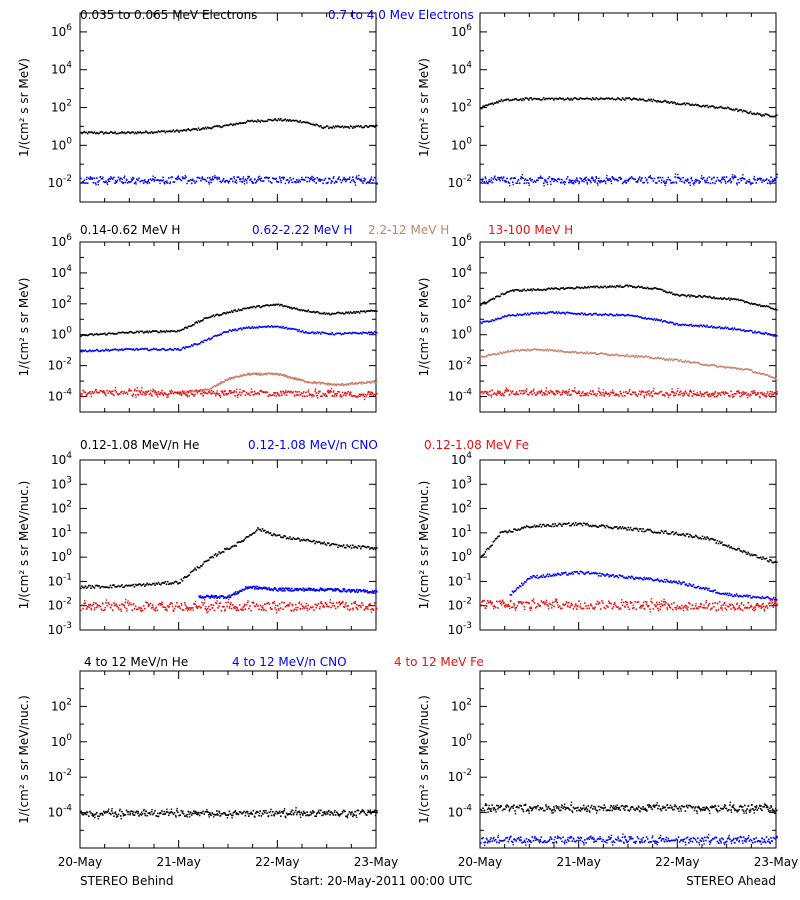 The image size is (800, 900). What do you see at coordinates (461, 556) in the screenshot?
I see `y-tick-label: 10⁰` at bounding box center [461, 556].